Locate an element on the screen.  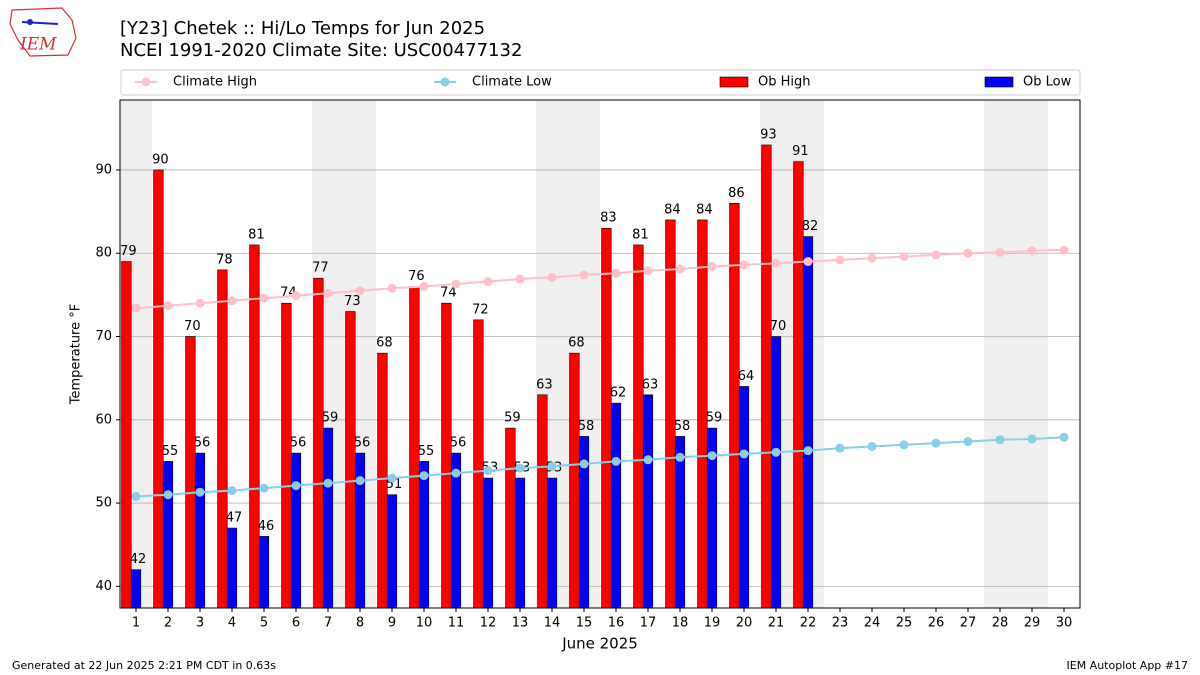
bar-label: 93 is located at coordinates (768, 134).